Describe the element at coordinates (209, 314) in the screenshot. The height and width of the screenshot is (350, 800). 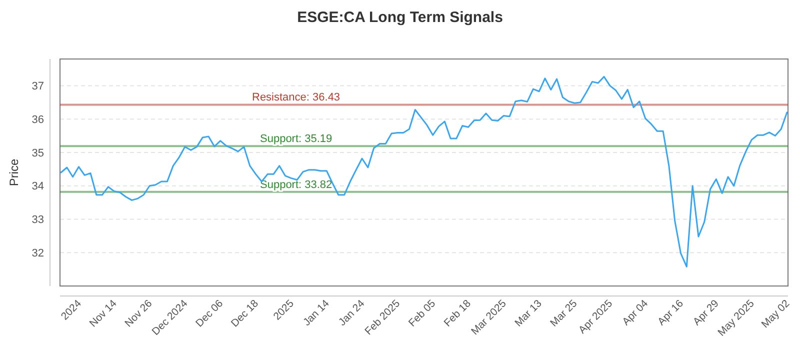
I see `x-tick-label: Dec 06` at that location.